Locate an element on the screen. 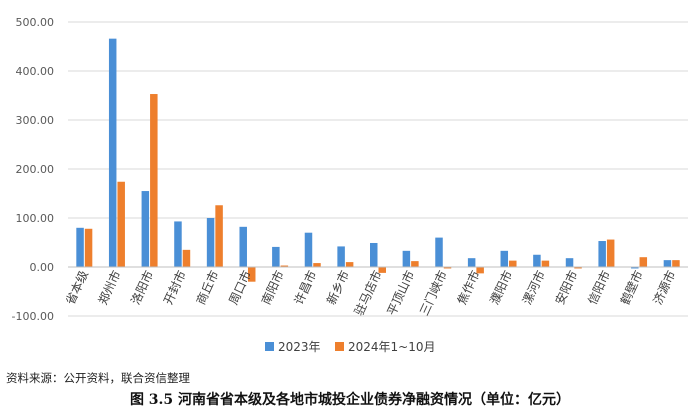  y-tick-label: 300.00 is located at coordinates (35, 120).